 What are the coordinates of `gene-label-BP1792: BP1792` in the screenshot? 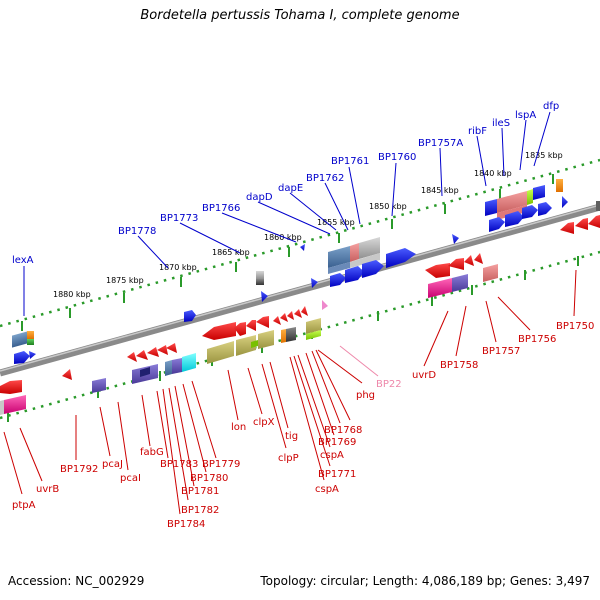 It's located at (79, 469).